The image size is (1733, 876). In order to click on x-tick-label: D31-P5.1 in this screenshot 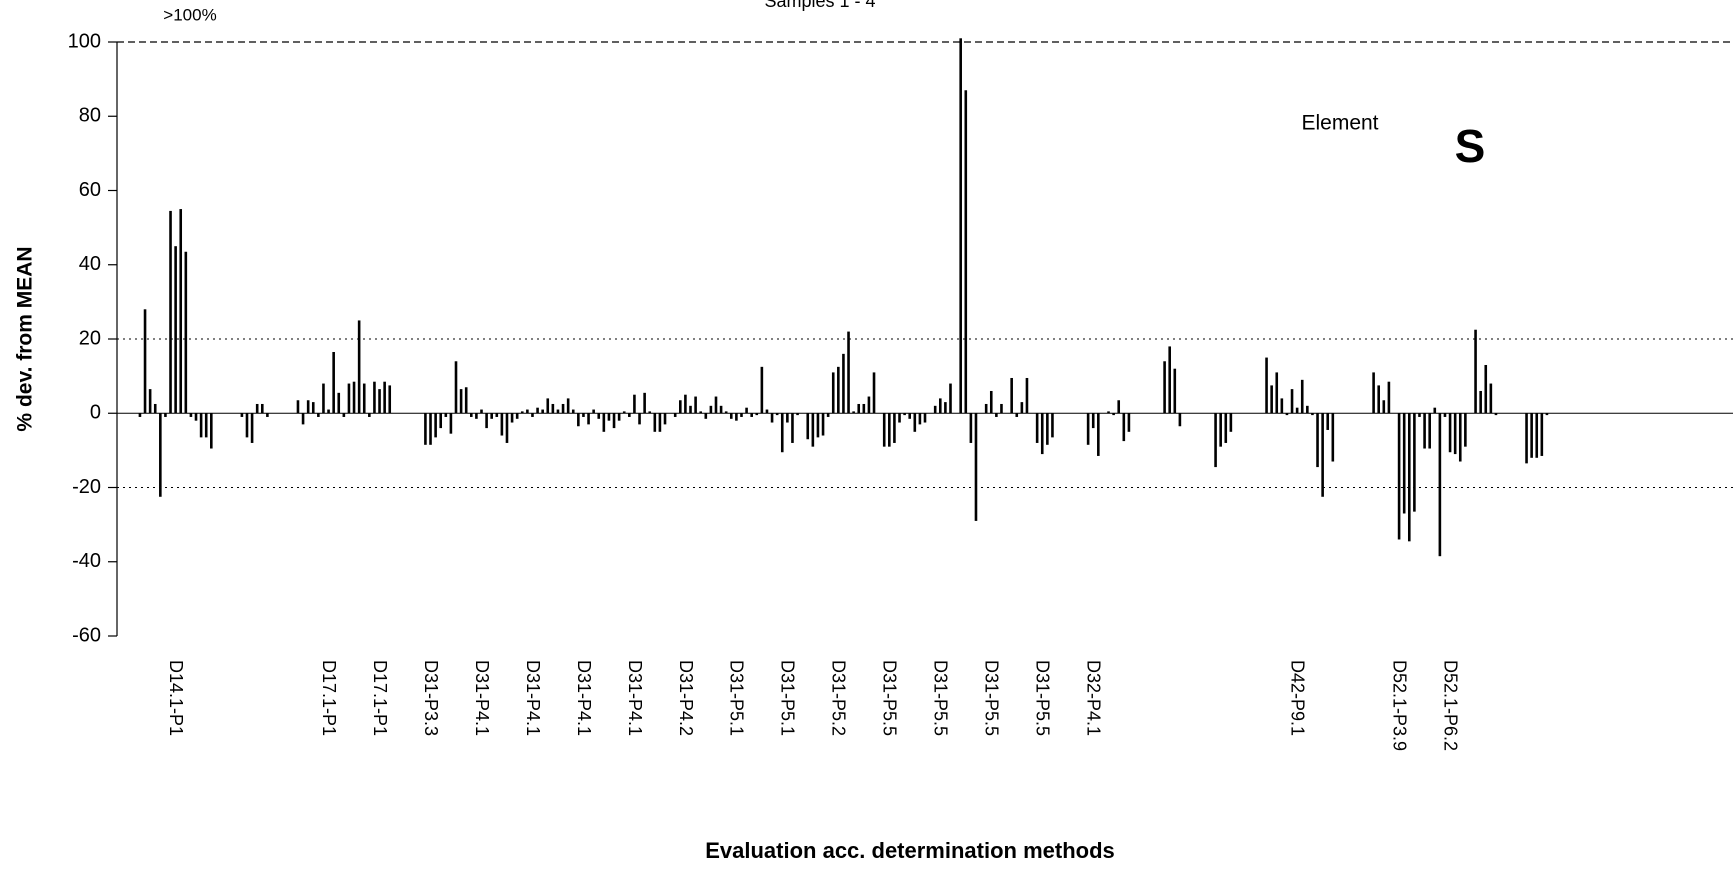, I will do `click(788, 698)`.